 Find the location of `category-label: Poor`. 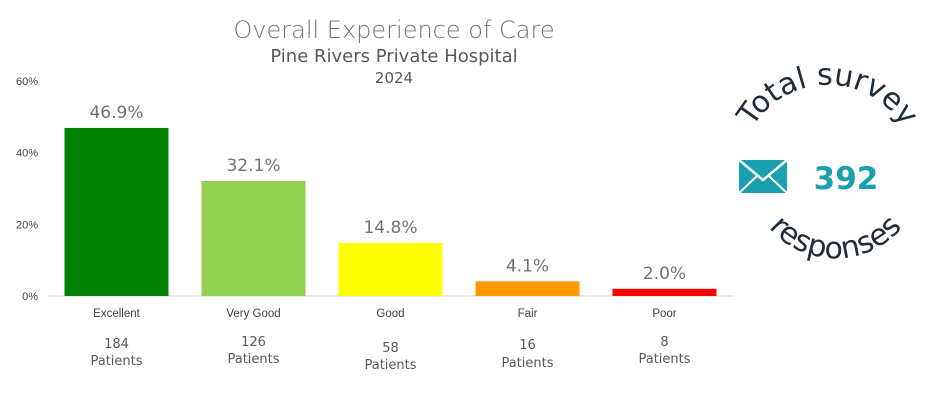

category-label: Poor is located at coordinates (664, 314).